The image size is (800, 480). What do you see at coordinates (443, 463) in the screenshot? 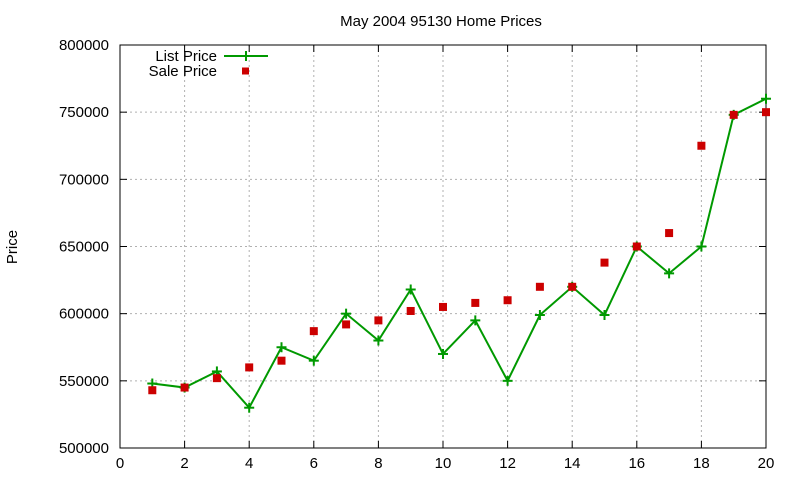
I see `x-tick-label: 10` at bounding box center [443, 463].